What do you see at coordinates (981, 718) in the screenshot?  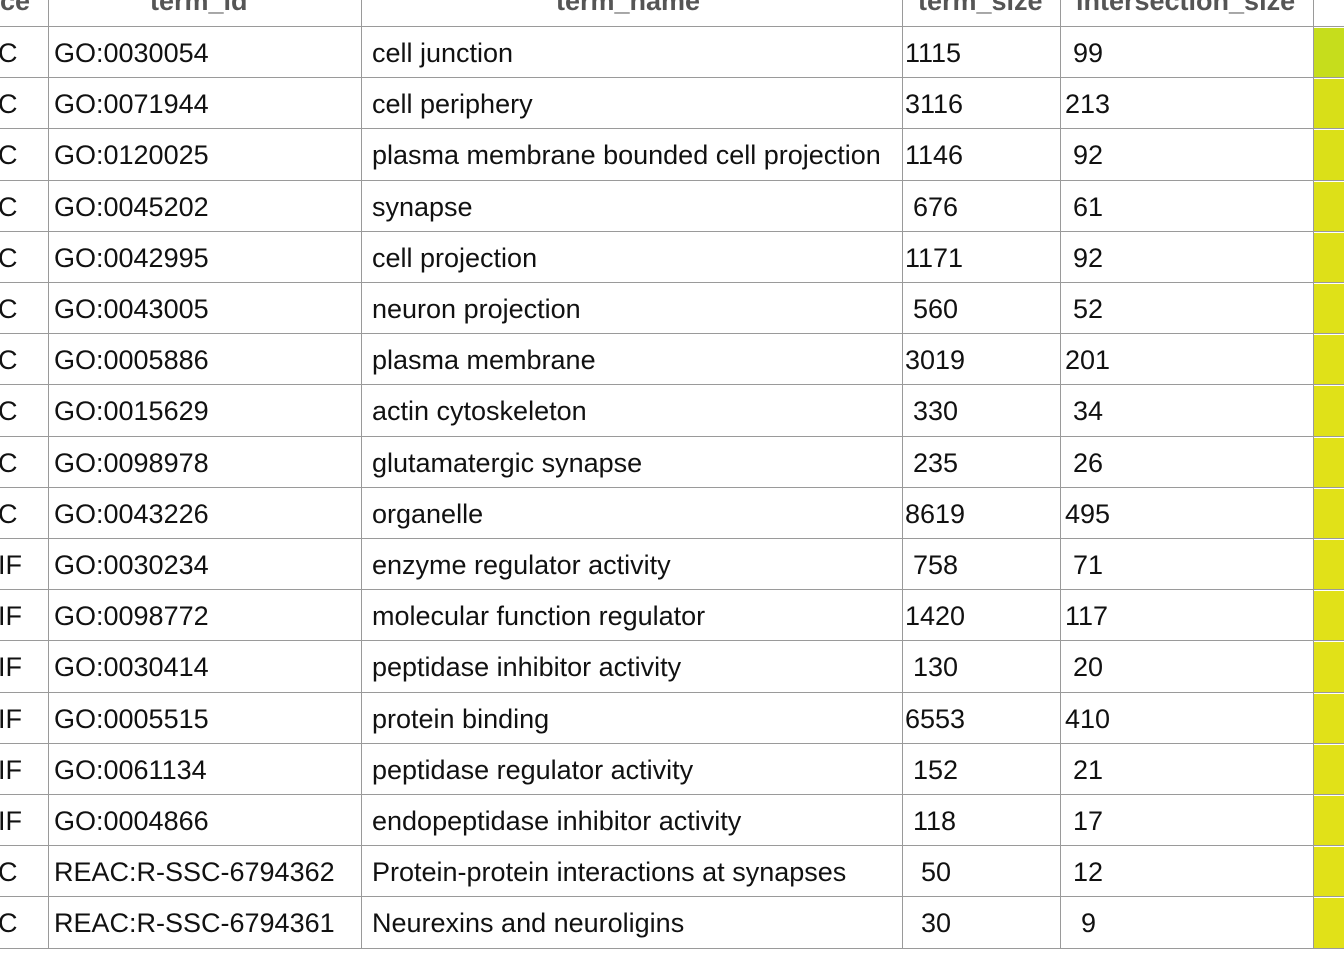 I see `cell-term-size: 6553` at bounding box center [981, 718].